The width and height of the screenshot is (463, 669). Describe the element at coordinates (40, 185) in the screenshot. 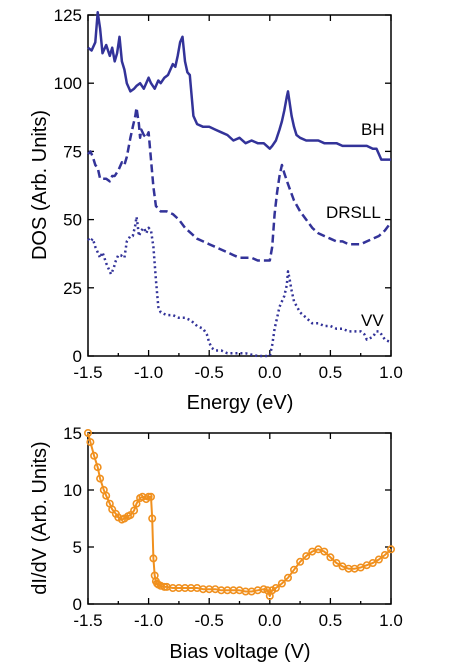

I see `dos-y-axis-label: DOS (Arb. Units)` at that location.